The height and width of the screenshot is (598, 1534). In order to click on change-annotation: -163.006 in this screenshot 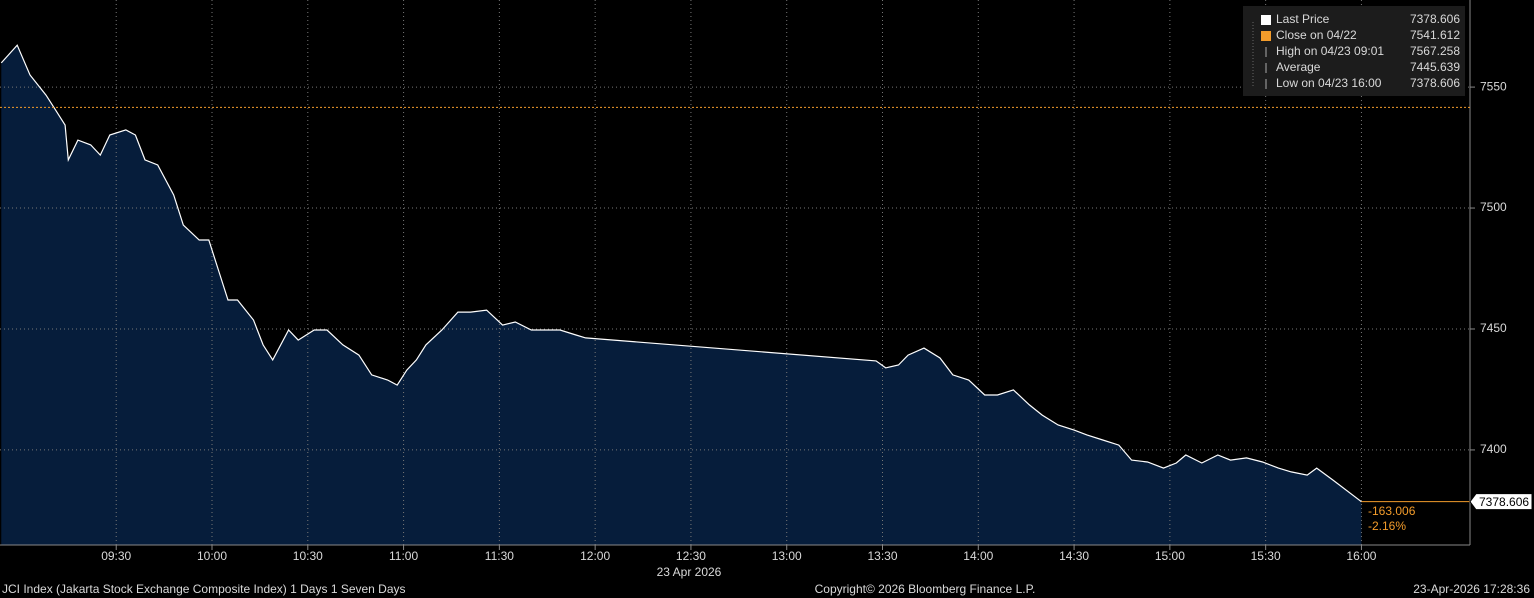, I will do `click(1392, 511)`.